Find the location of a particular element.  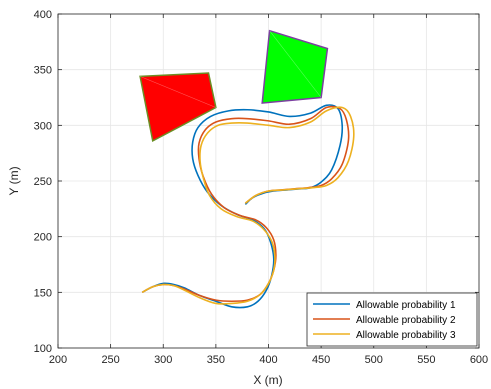

y-axis-label: Y (m) is located at coordinates (14, 180).